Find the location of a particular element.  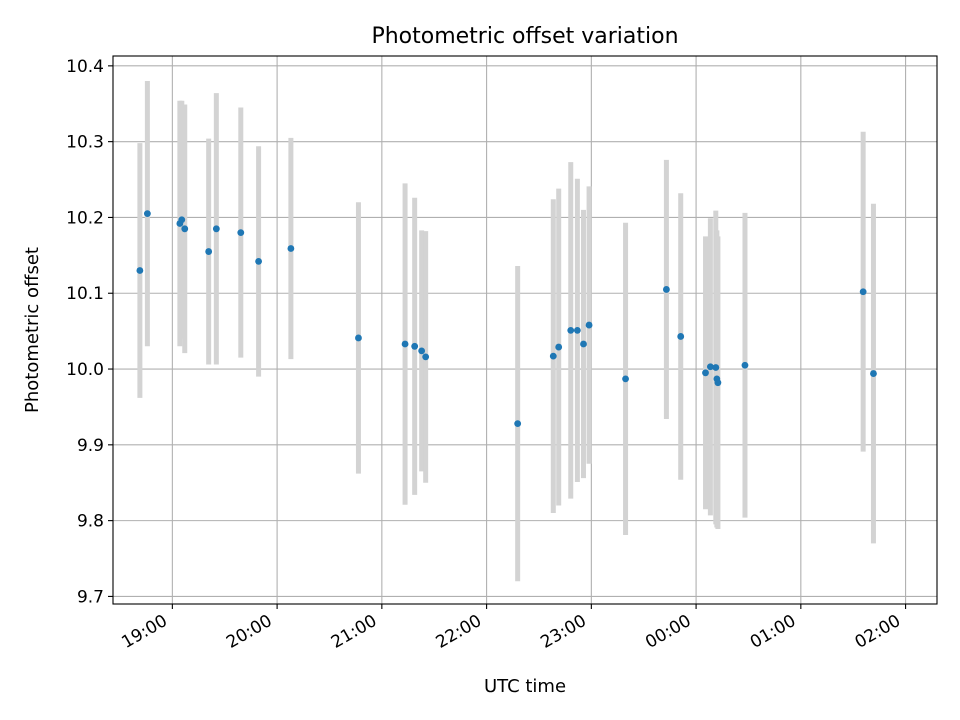

y-axis-ticks: 9.7 9.8 9.9 10.0 10.1 10.2 10.3 10.4 is located at coordinates (89, 332).